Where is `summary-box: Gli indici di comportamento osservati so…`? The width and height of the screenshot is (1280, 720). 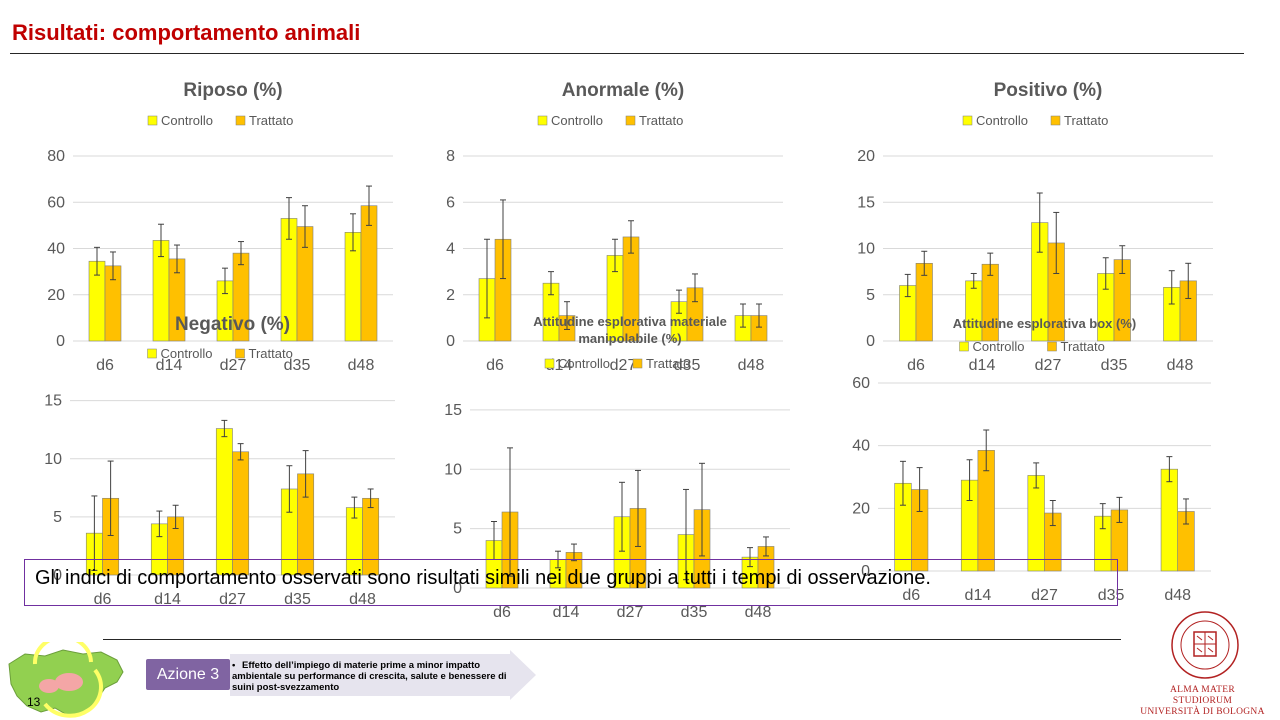
summary-box: Gli indici di comportamento osservati so… is located at coordinates (571, 582).